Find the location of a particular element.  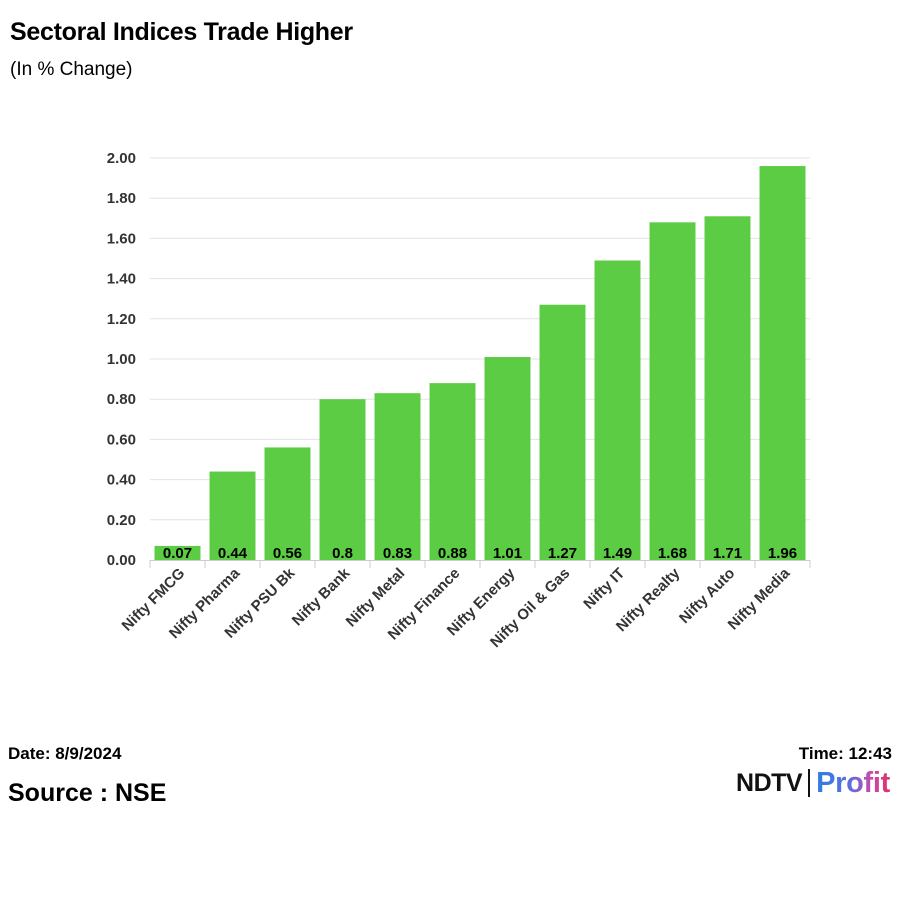

ndtv-profit-logo: NDTV Profit is located at coordinates (813, 783).